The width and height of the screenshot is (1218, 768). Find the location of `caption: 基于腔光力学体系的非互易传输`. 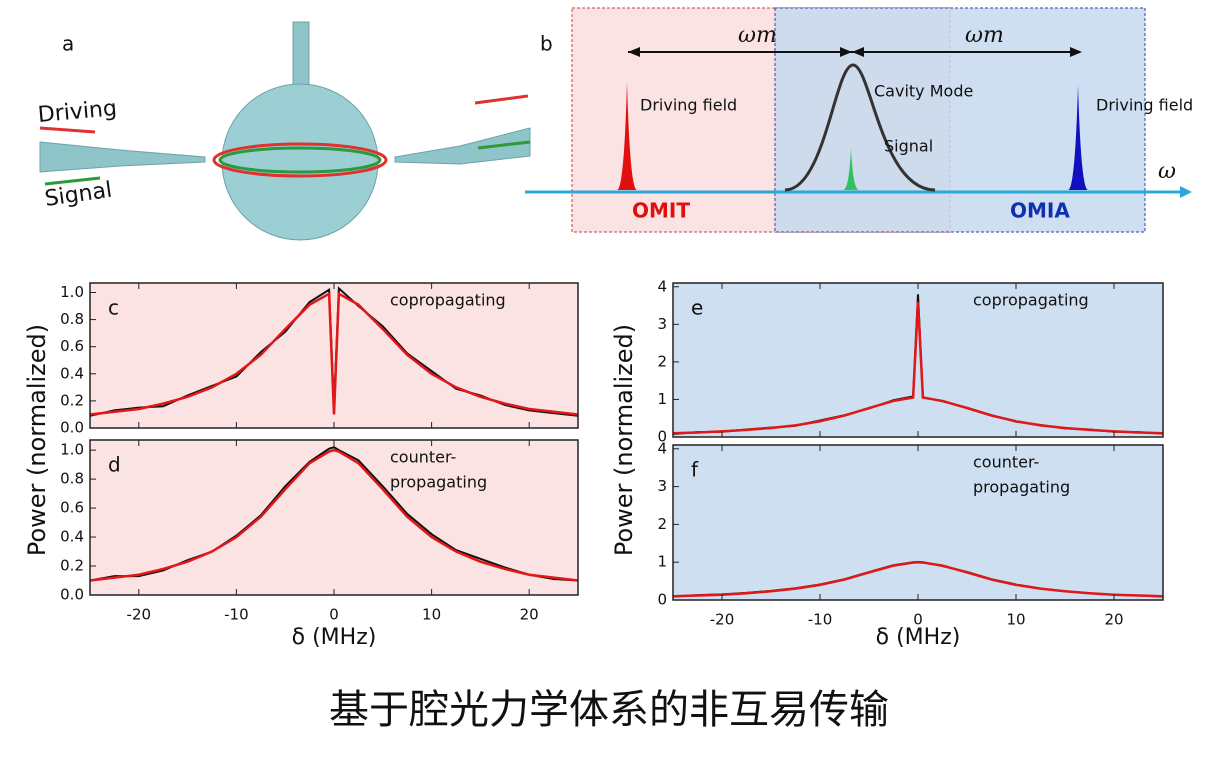

caption: 基于腔光力学体系的非互易传输 is located at coordinates (609, 710).